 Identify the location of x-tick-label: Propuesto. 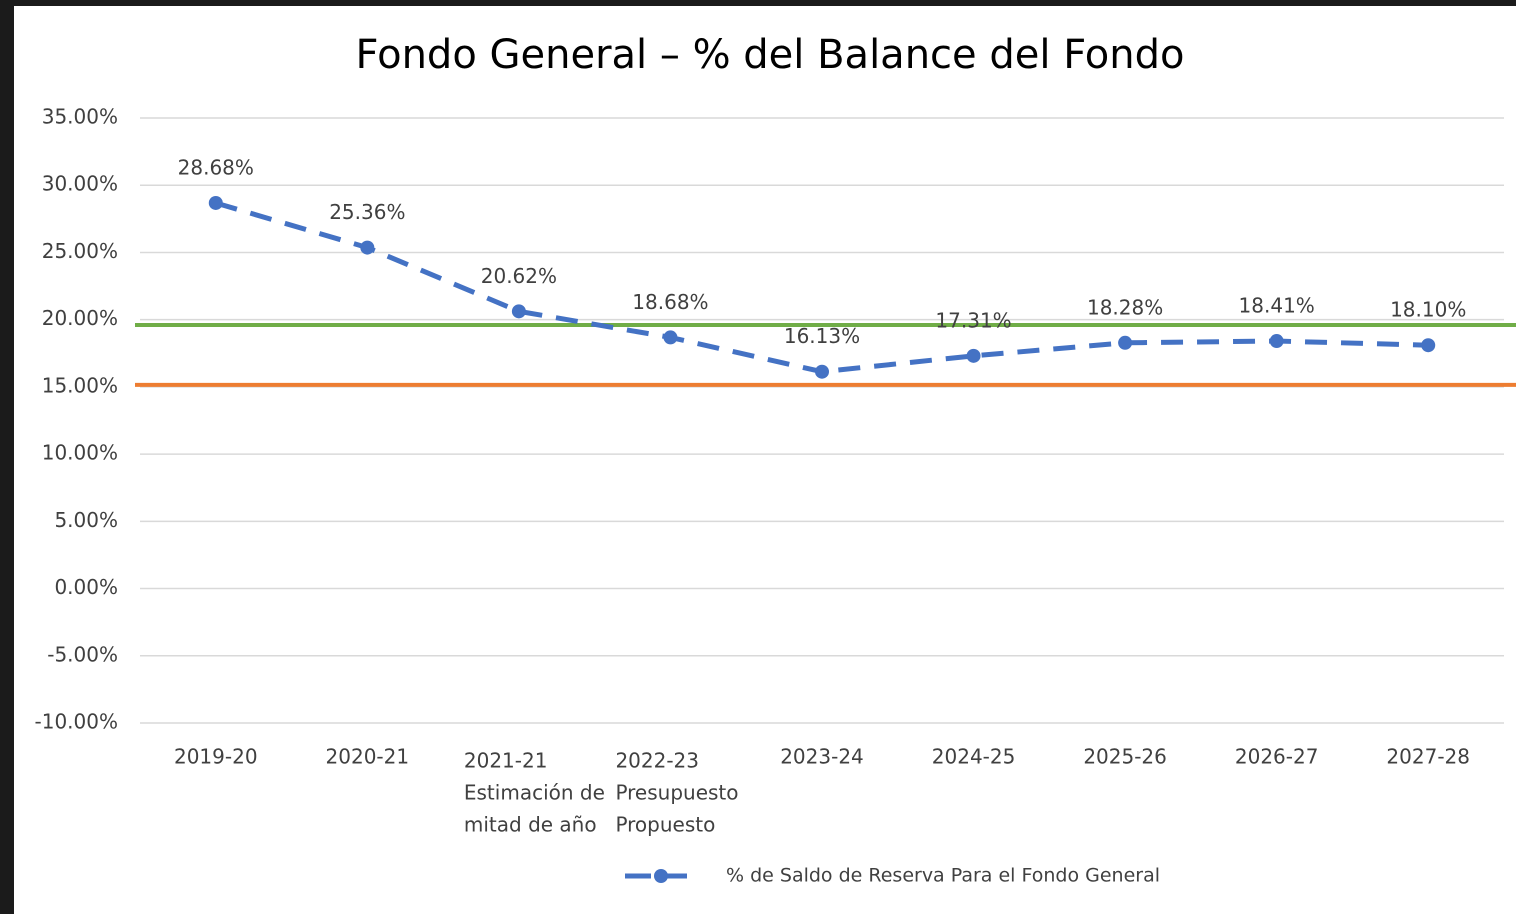
(665, 825).